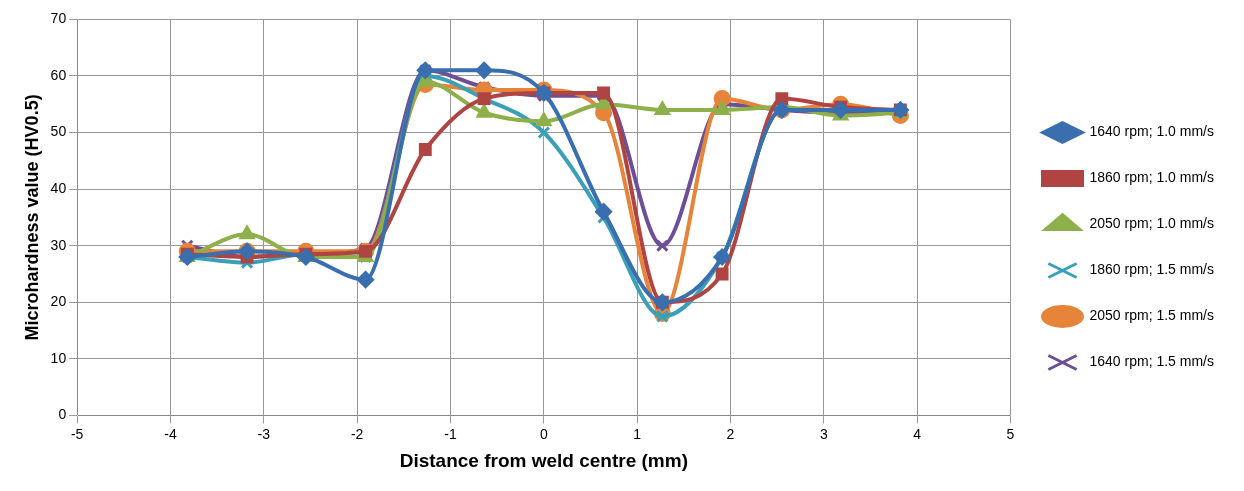  What do you see at coordinates (823, 433) in the screenshot?
I see `x-tick-label: 3` at bounding box center [823, 433].